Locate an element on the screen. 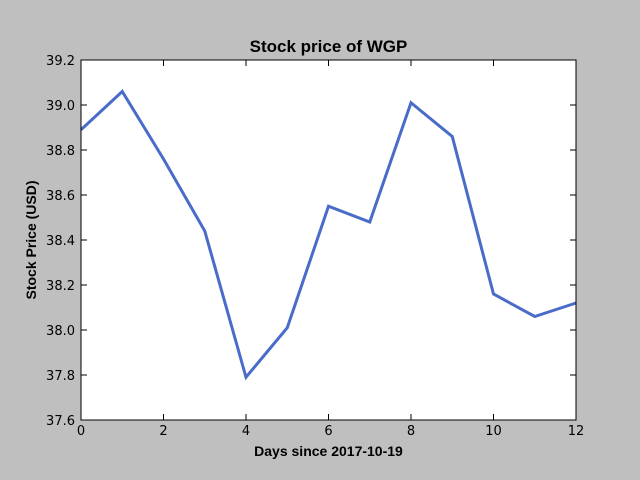 The image size is (640, 480). y-tick-label: 39.2 is located at coordinates (60, 61).